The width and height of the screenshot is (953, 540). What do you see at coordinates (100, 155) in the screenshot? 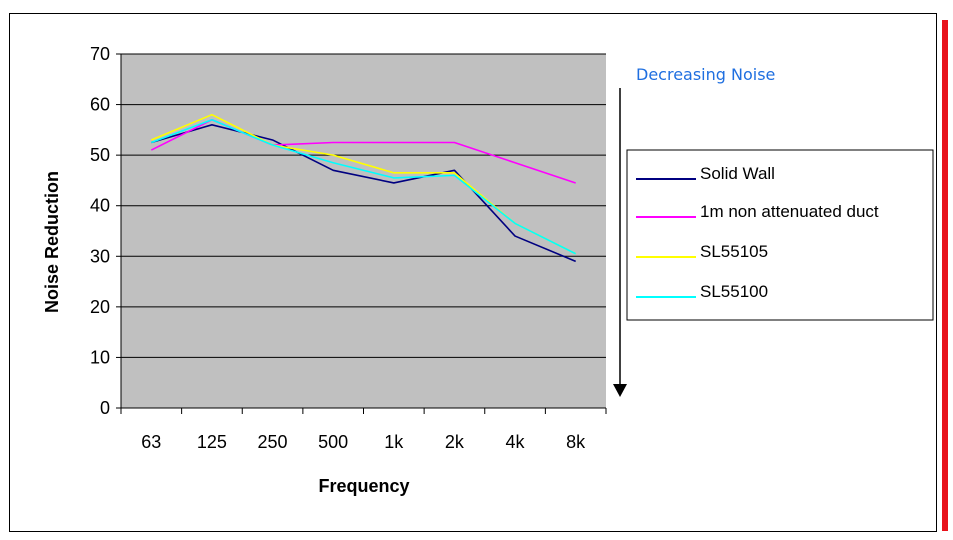
I see `y-tick-label: 50` at bounding box center [100, 155].